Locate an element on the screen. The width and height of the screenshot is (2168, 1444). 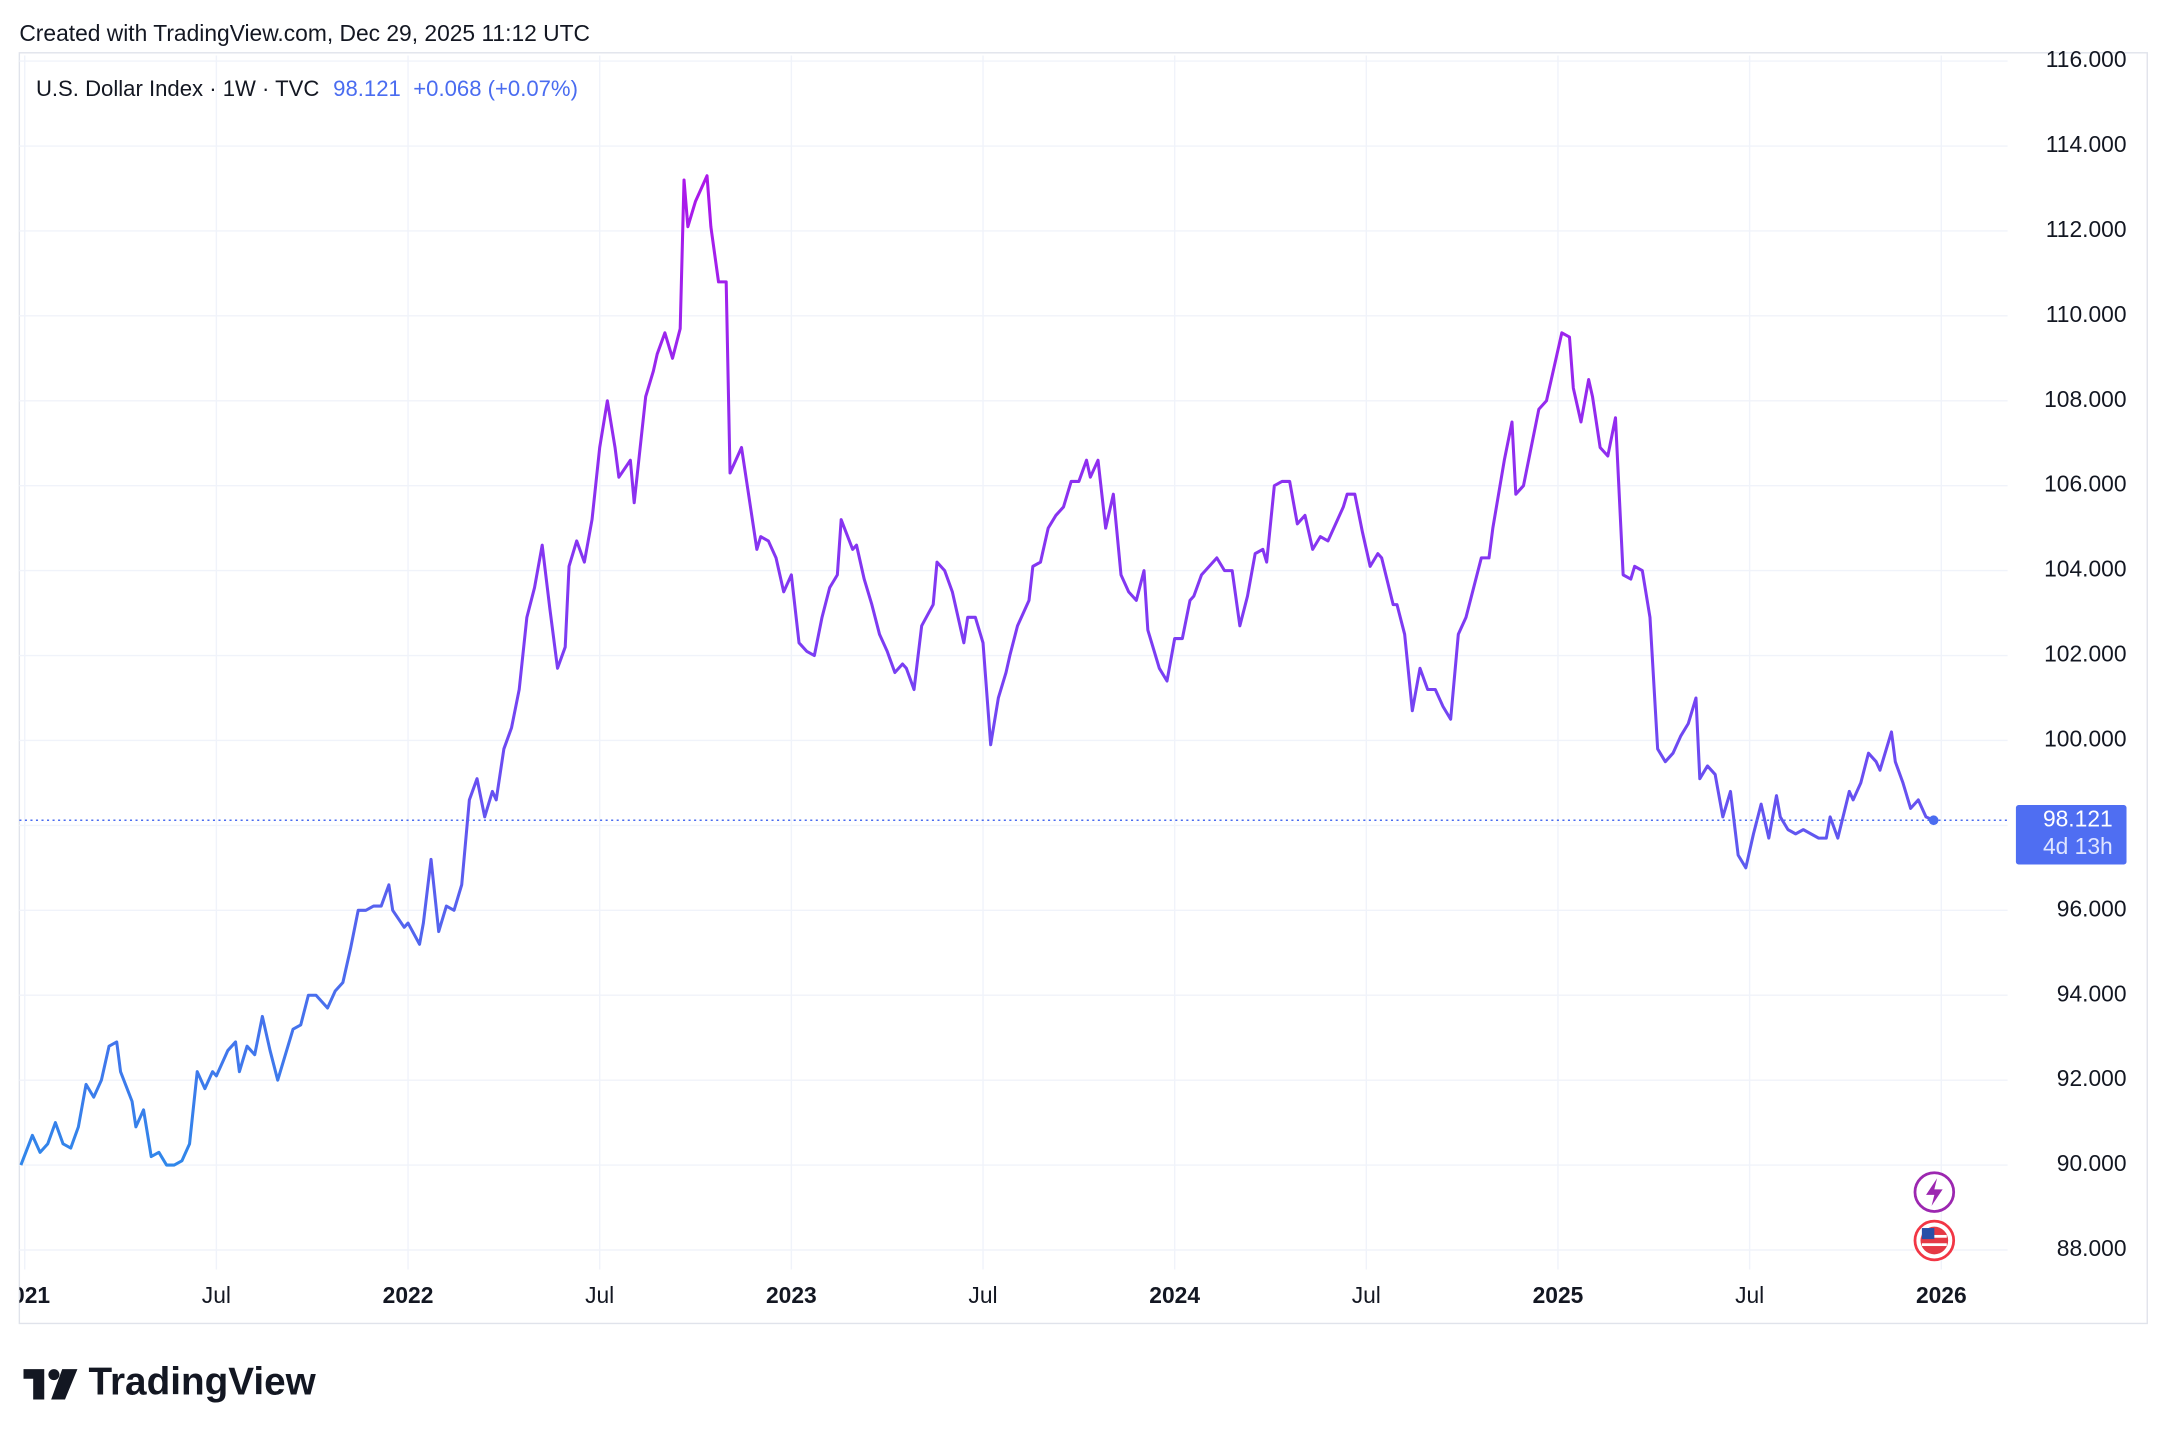
y-tick-label: 104.000 is located at coordinates (2085, 569).